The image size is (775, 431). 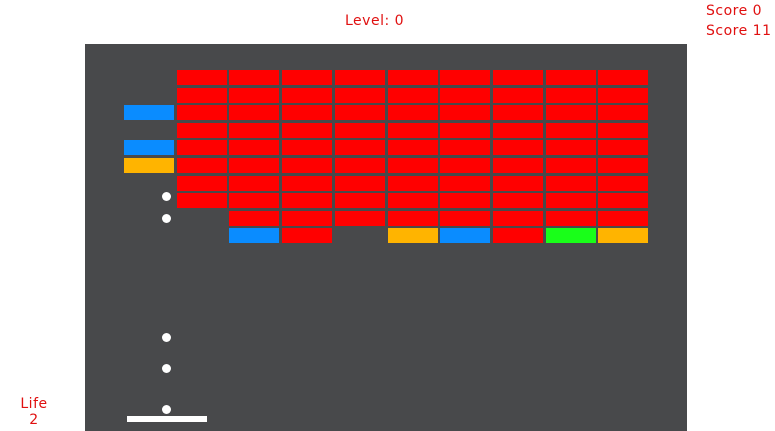 I want to click on score-player-one: Score 0, so click(x=734, y=11).